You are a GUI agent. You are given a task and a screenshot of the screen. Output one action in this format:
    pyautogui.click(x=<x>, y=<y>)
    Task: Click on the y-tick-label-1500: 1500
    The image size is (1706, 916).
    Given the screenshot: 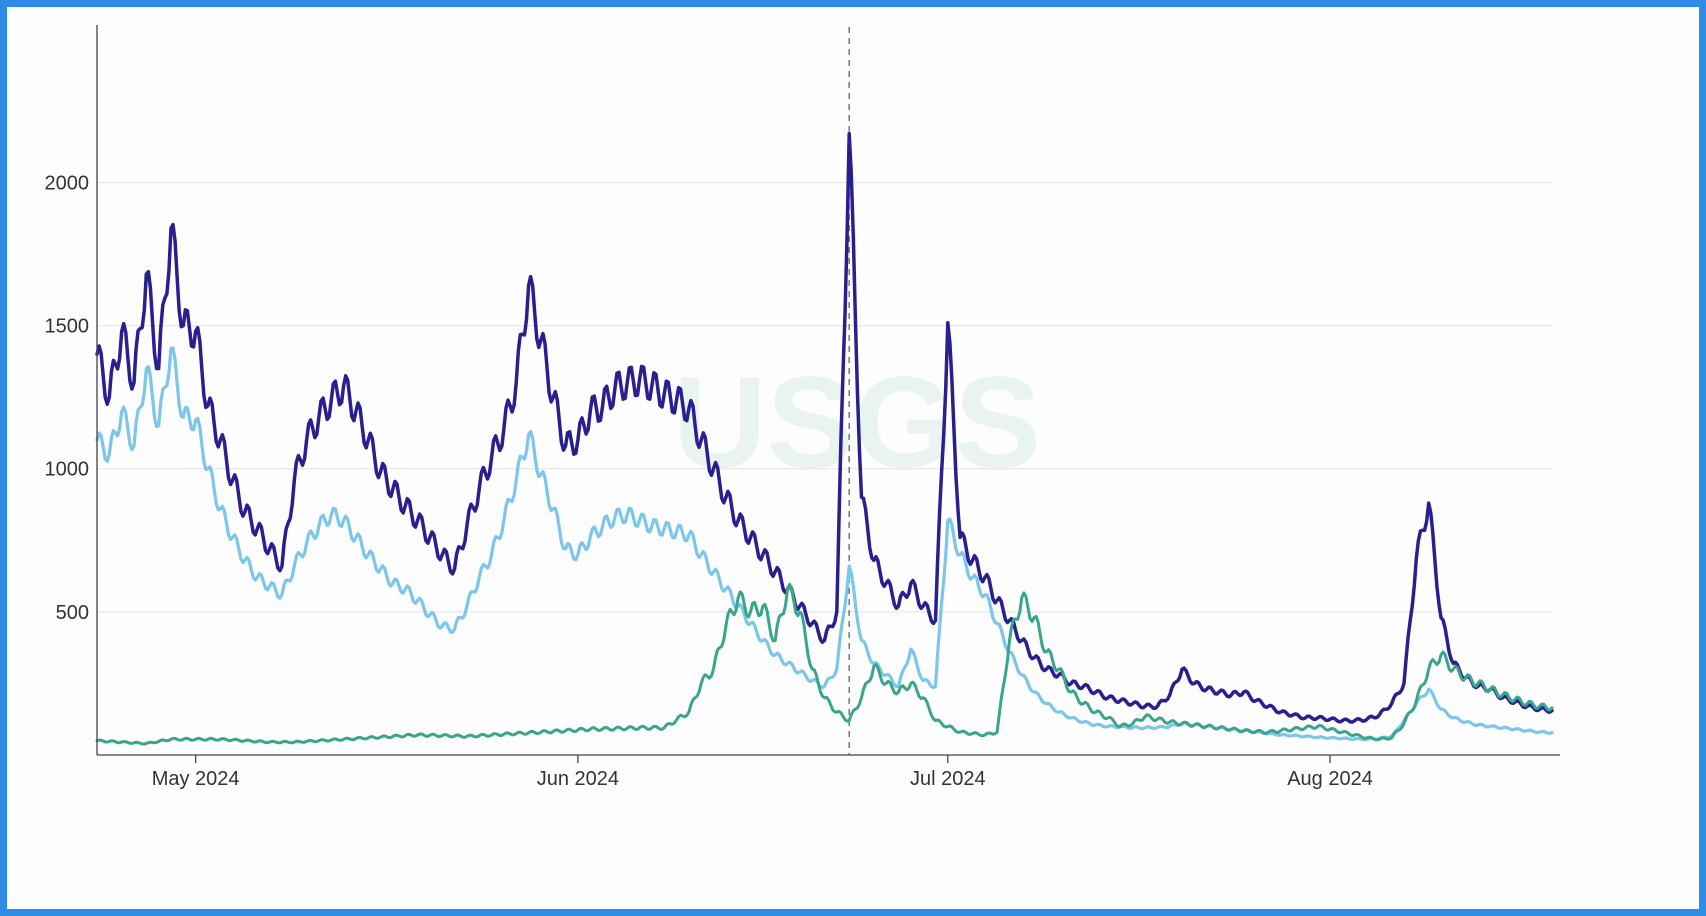 What is the action you would take?
    pyautogui.click(x=67, y=327)
    